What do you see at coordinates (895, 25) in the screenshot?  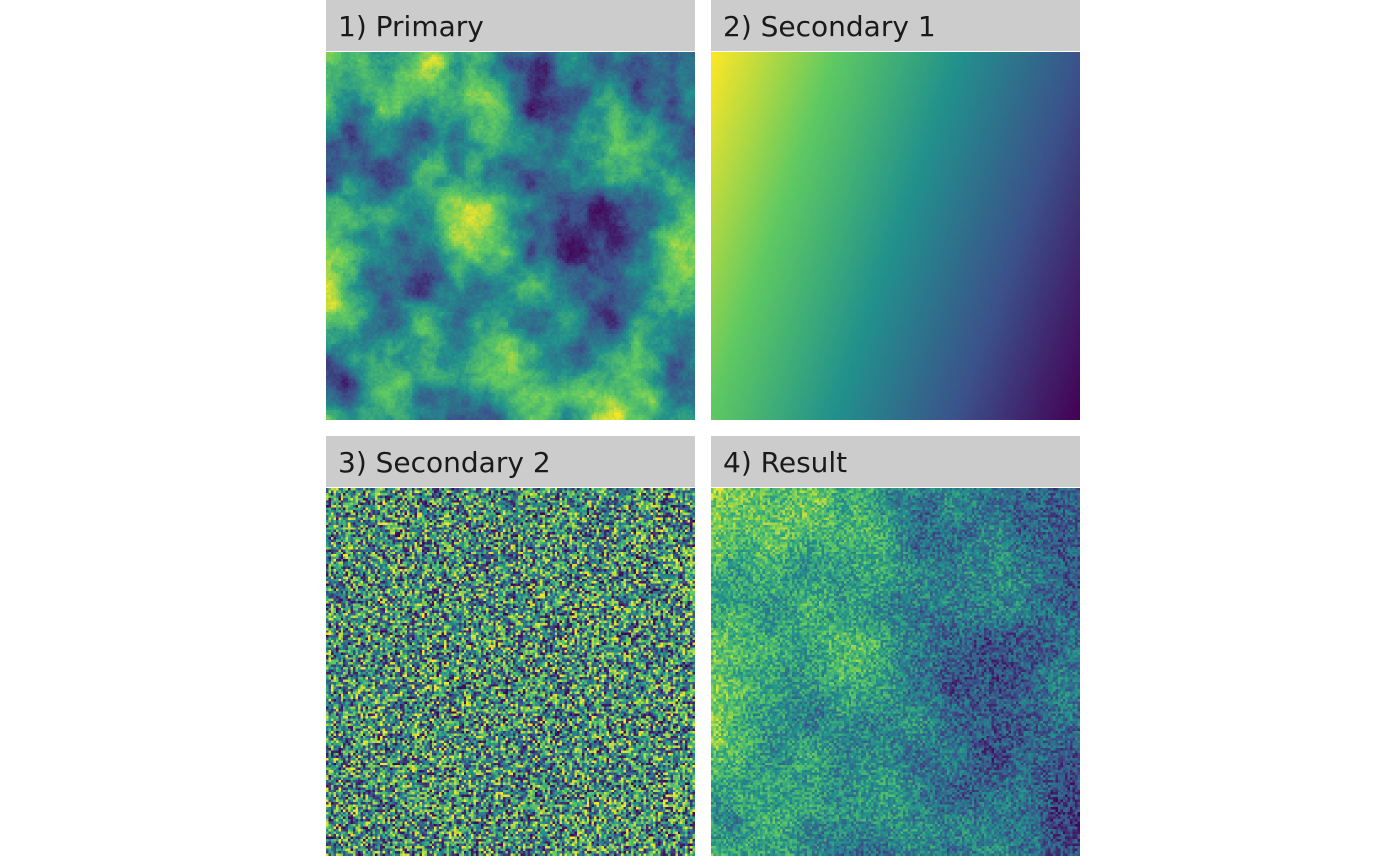 I see `panel-title-secondary-1: 2) Secondary 1` at bounding box center [895, 25].